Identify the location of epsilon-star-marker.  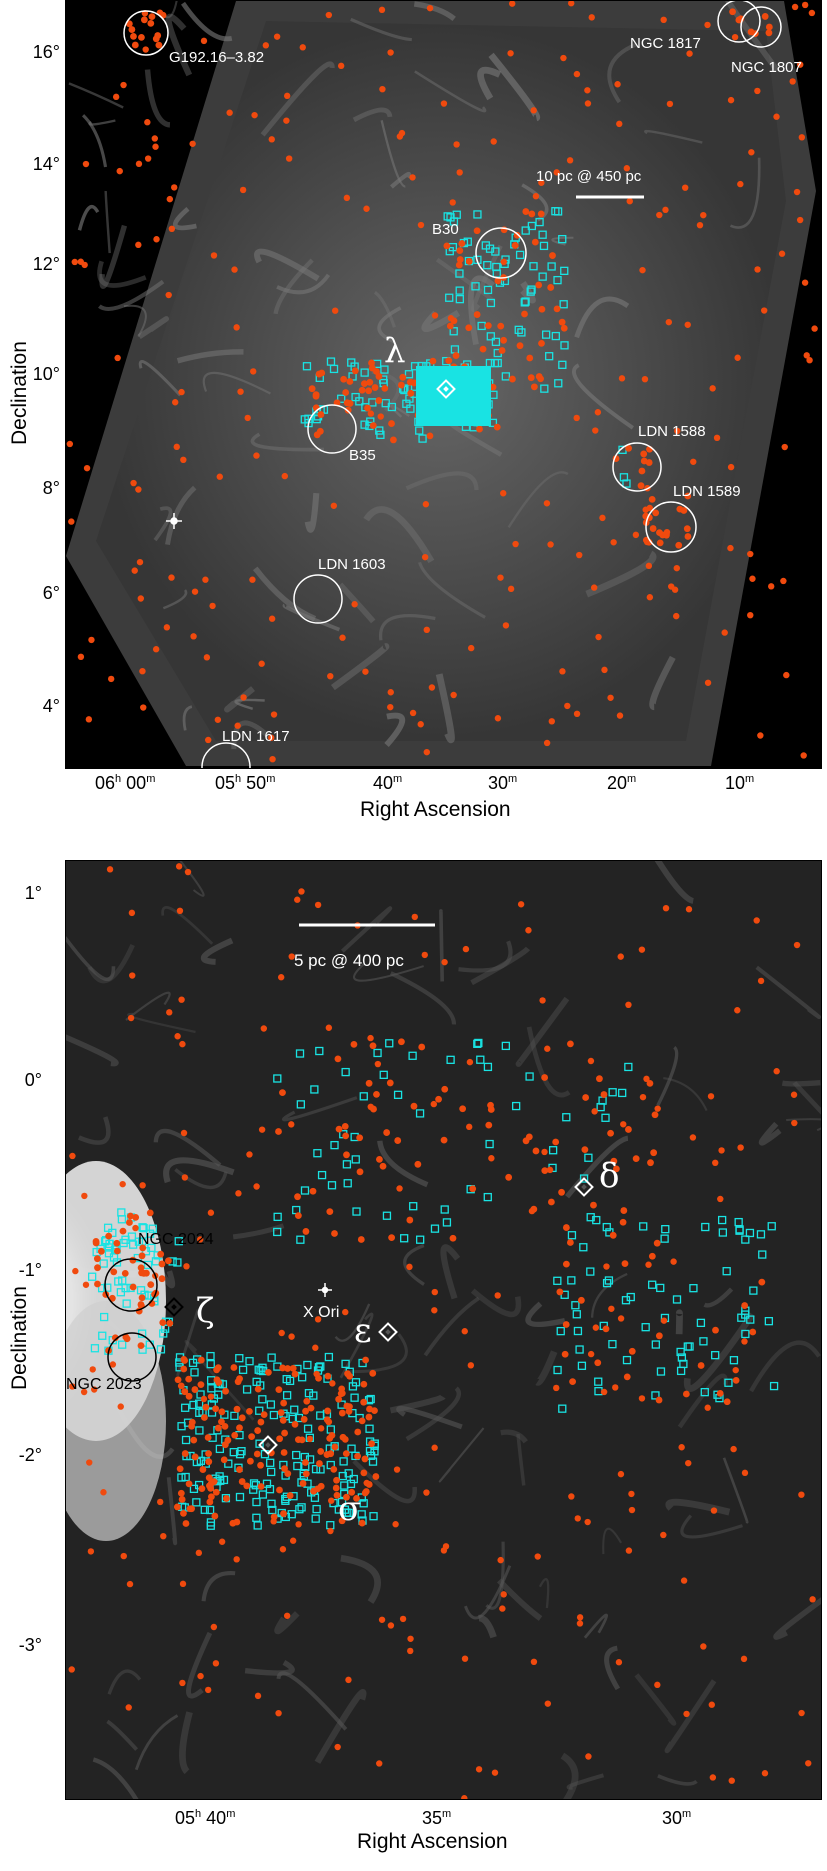
(388, 1332).